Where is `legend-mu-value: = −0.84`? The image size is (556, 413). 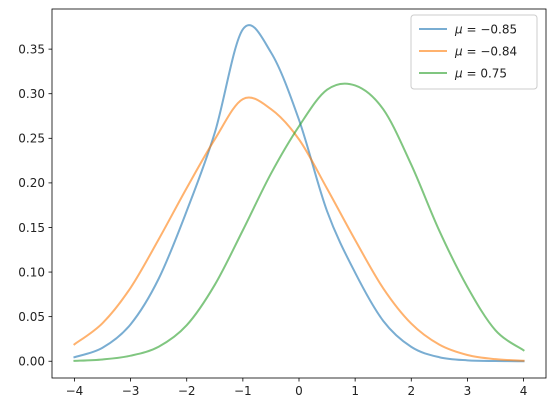
legend-mu-value: = −0.84 is located at coordinates (490, 51).